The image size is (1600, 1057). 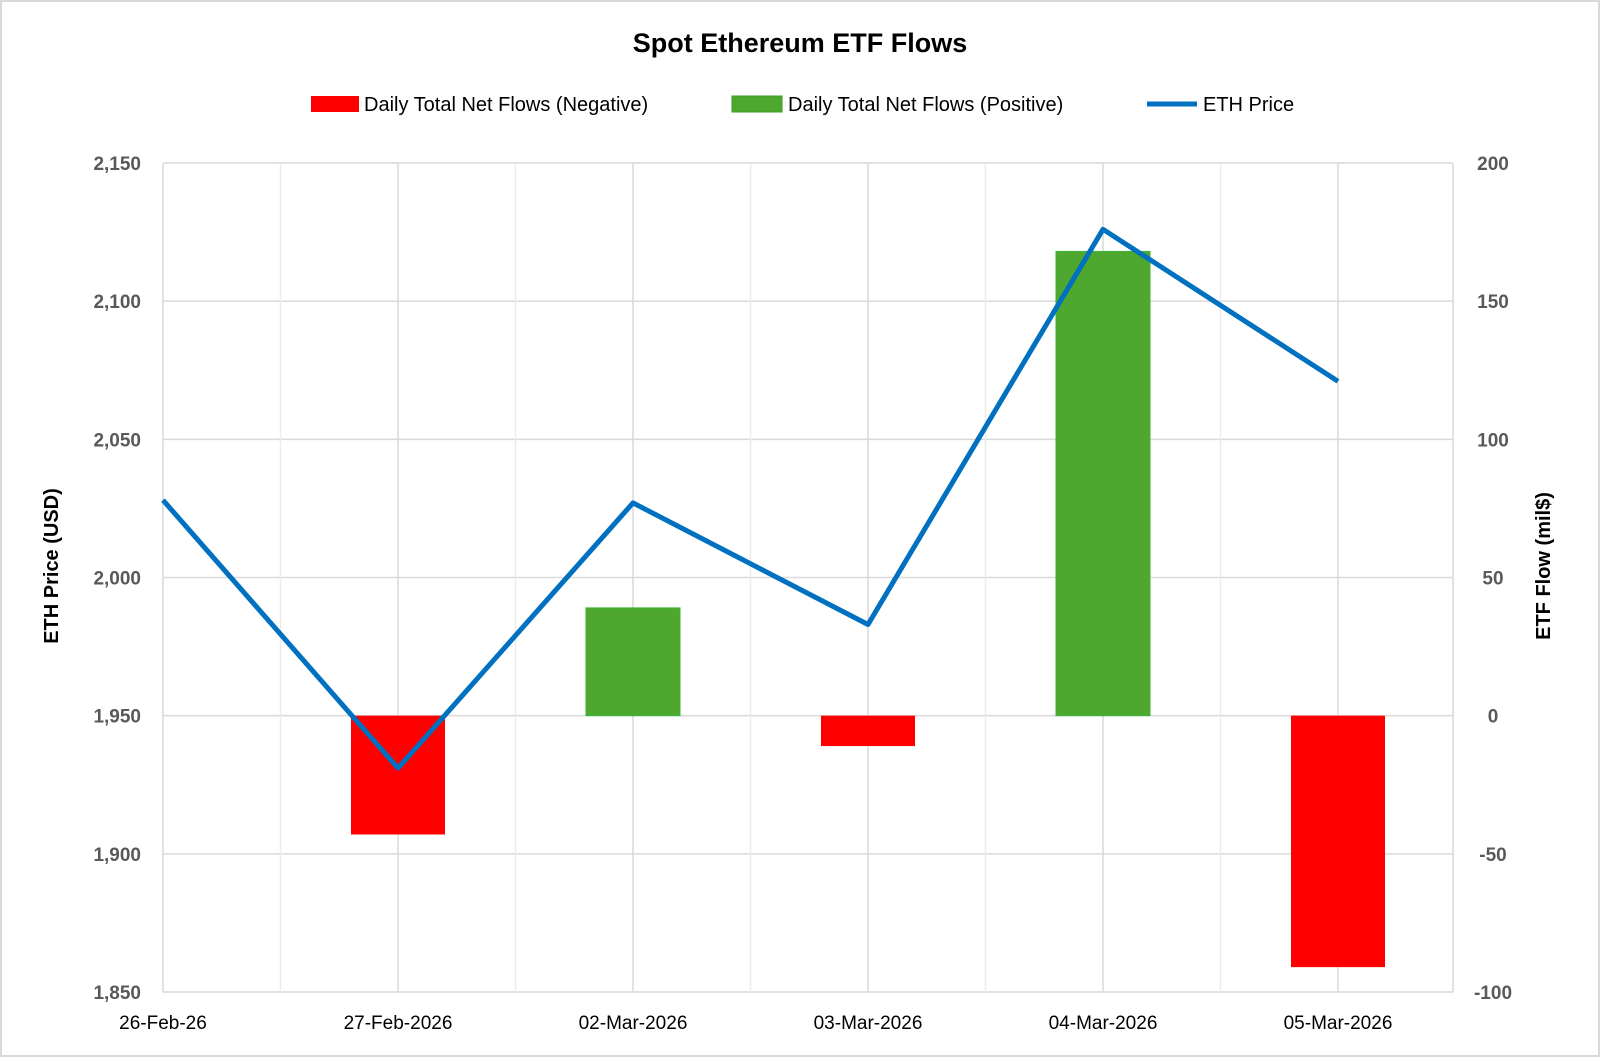 What do you see at coordinates (1544, 566) in the screenshot?
I see `y2-axis-label: ETF Flow (mil$)` at bounding box center [1544, 566].